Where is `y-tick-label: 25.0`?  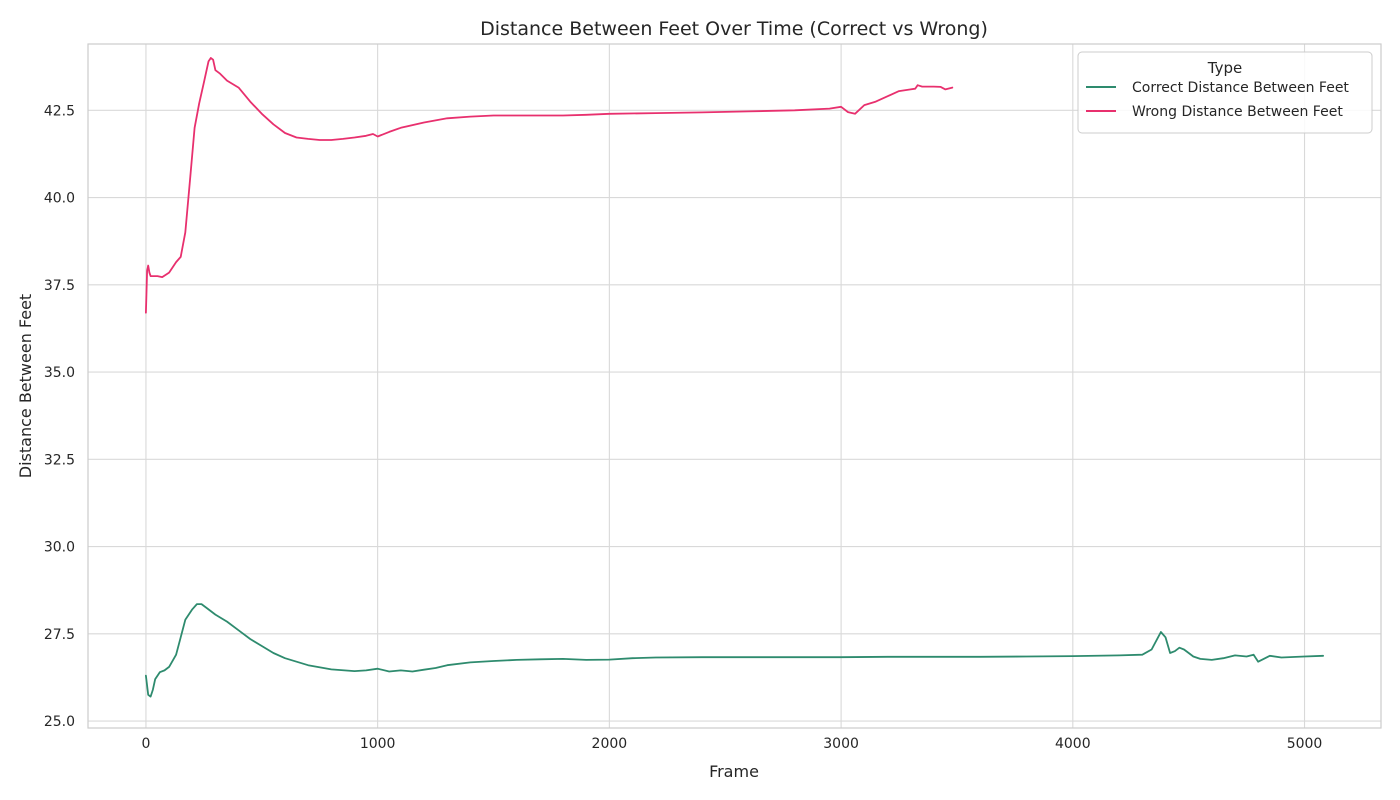 y-tick-label: 25.0 is located at coordinates (59, 722).